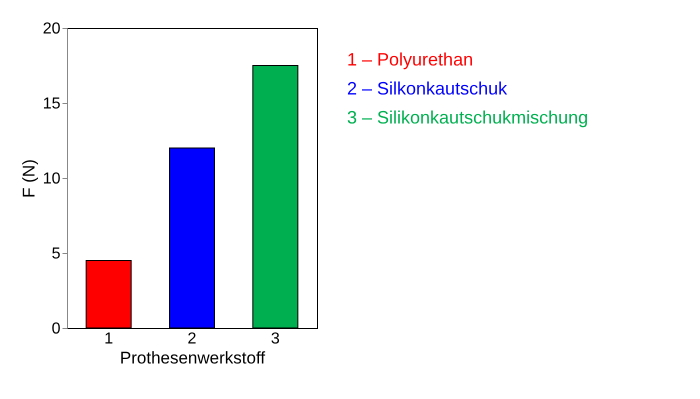 The width and height of the screenshot is (700, 399). Describe the element at coordinates (109, 339) in the screenshot. I see `x-tick-label: 1` at that location.